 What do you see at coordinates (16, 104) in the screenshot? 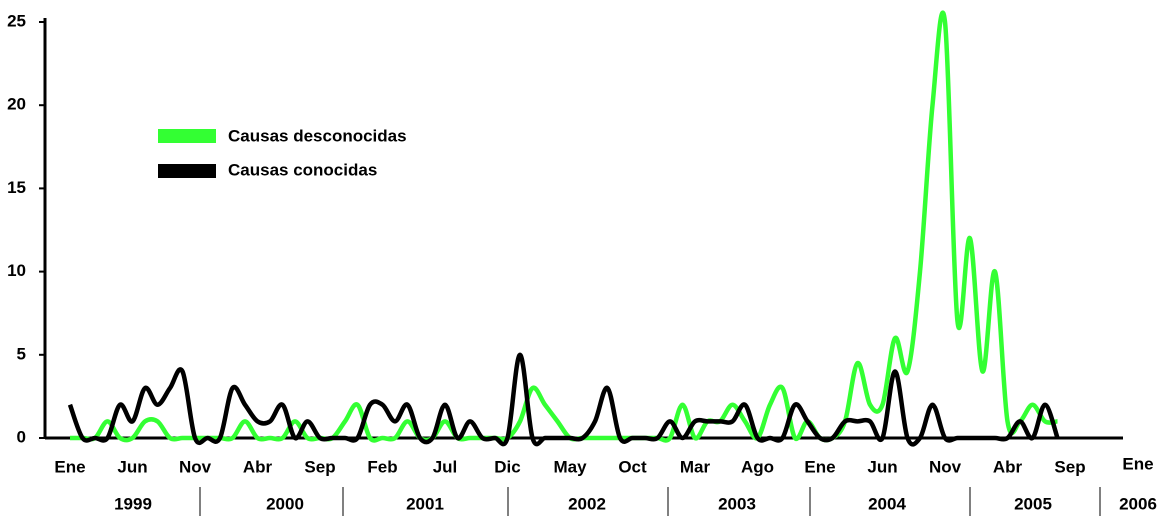
I see `y-tick-label: 20` at bounding box center [16, 104].